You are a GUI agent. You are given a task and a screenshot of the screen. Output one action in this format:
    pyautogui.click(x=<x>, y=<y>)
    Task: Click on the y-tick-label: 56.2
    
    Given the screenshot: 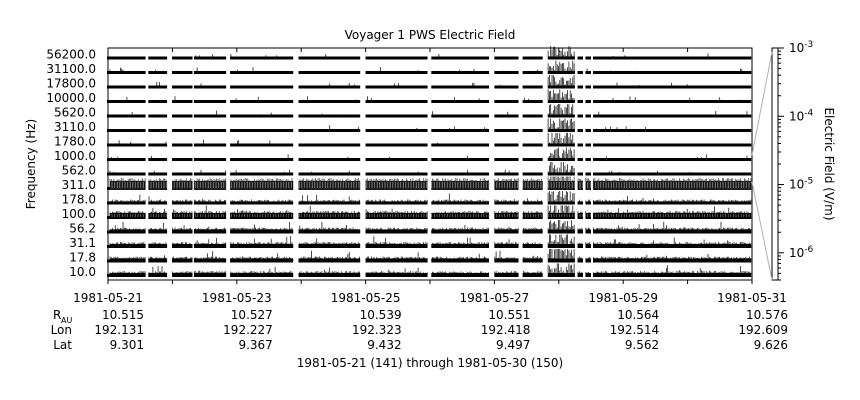 What is the action you would take?
    pyautogui.click(x=82, y=229)
    